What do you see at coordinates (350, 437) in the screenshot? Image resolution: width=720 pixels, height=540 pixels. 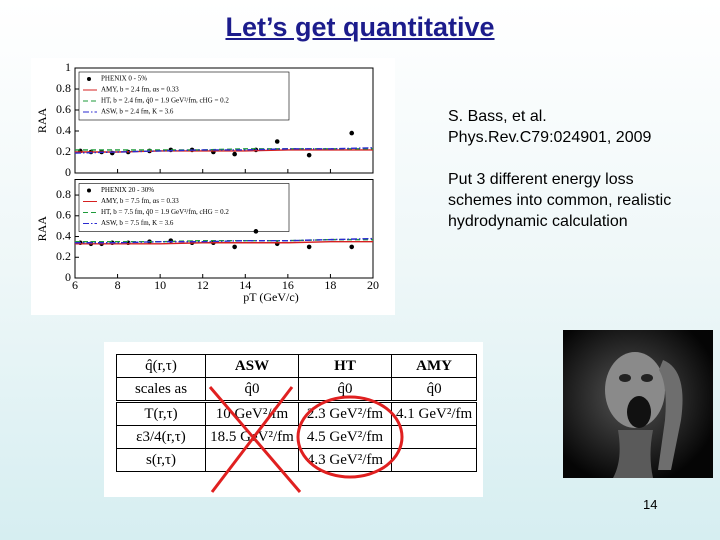 I see `red-circle` at bounding box center [350, 437].